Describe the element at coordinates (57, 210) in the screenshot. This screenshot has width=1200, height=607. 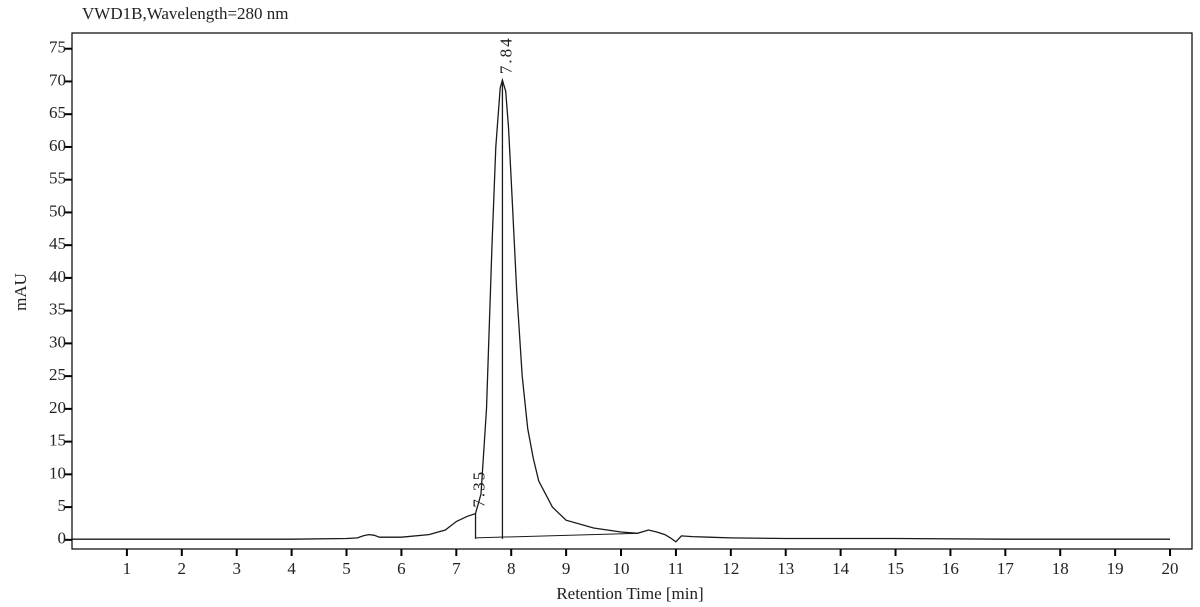
I see `y-tick-label: 50` at that location.